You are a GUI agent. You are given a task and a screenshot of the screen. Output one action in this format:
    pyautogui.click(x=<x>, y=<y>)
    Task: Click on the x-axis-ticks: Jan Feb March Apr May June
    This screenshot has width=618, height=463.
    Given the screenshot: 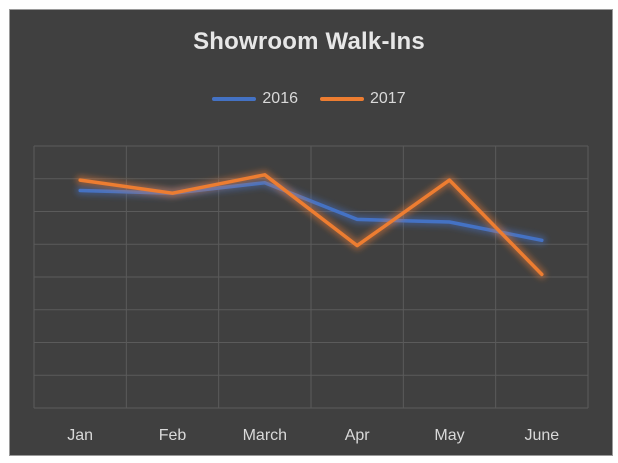 What is the action you would take?
    pyautogui.click(x=313, y=435)
    